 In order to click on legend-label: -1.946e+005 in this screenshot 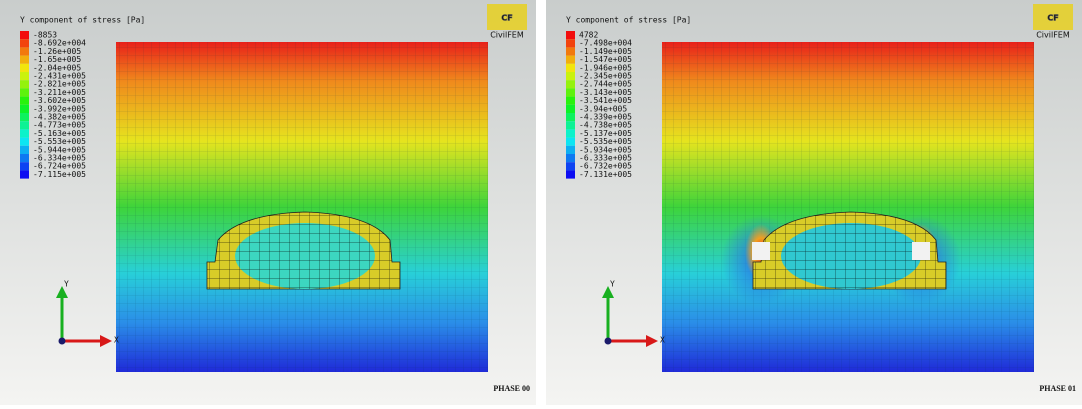, I will do `click(605, 67)`.